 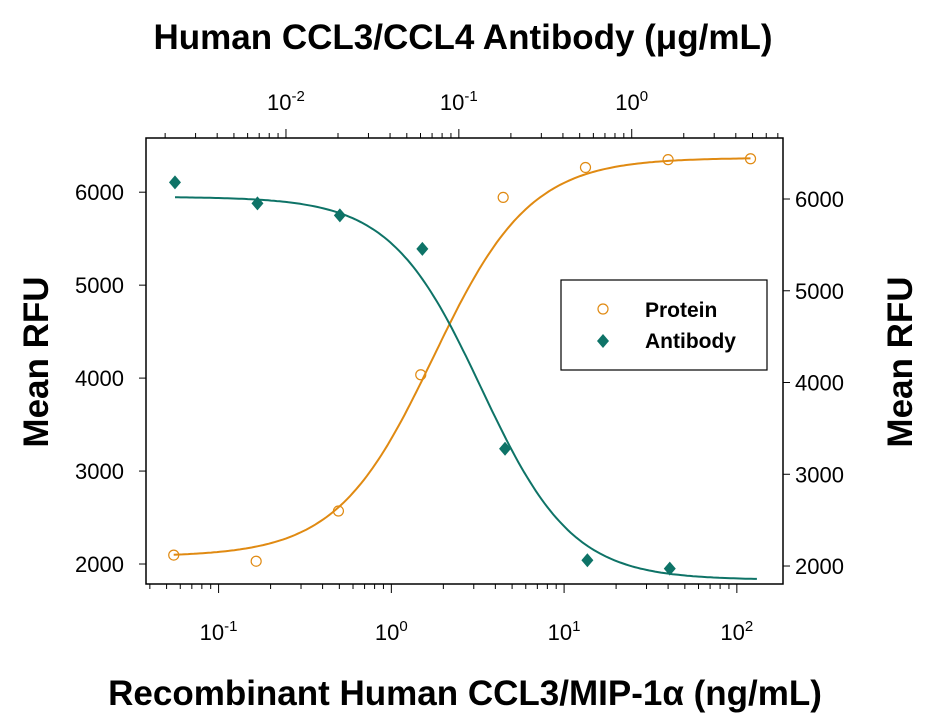 I want to click on y-tick-label: 6000, so click(x=99, y=192).